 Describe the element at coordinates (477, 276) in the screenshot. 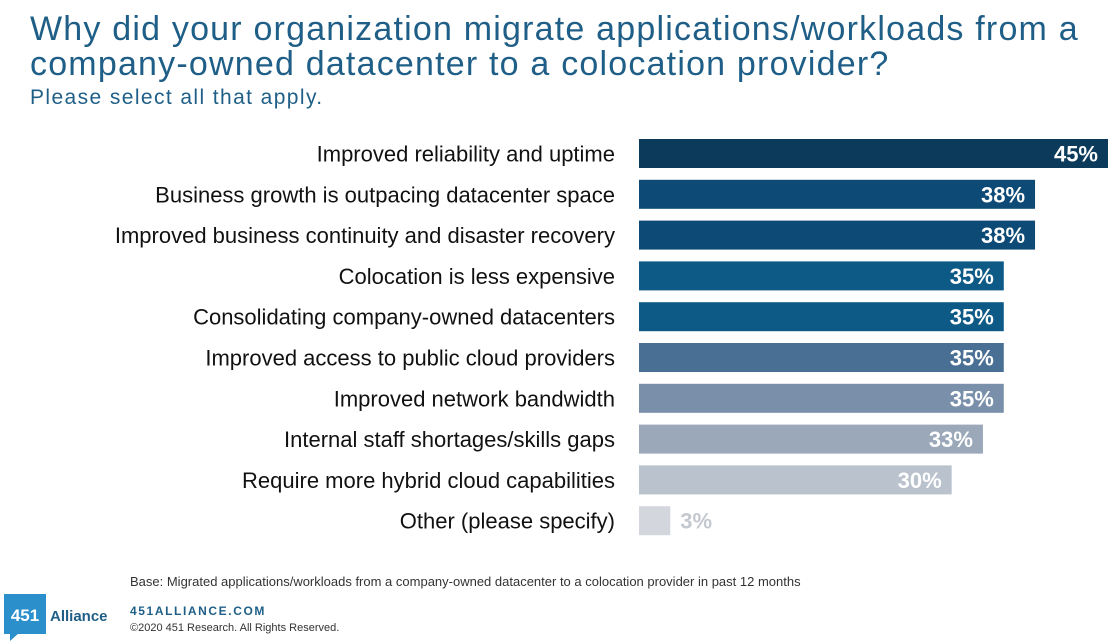

I see `category-label: Colocation is less expensive` at that location.